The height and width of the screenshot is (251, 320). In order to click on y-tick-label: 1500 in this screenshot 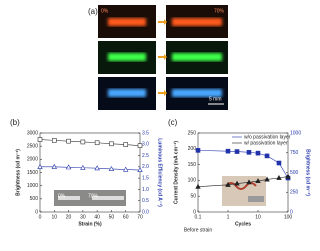, I will do `click(32, 173)`.